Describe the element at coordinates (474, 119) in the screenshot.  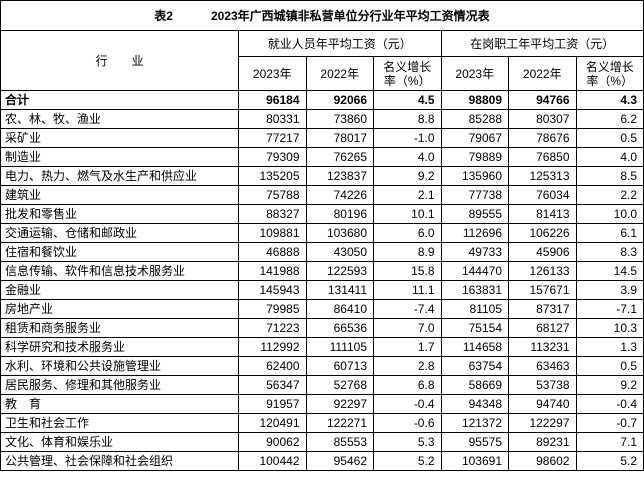
I see `value-cell: 85288` at that location.